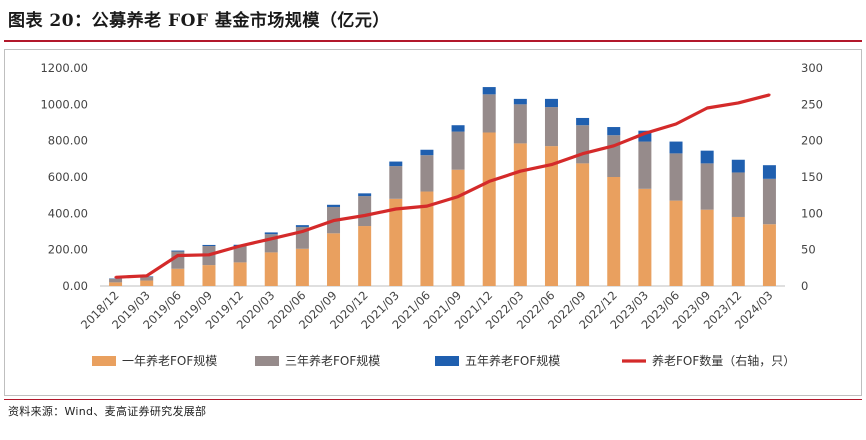 Image resolution: width=866 pixels, height=440 pixels. Describe the element at coordinates (68, 177) in the screenshot. I see `y-left-tick-label: 600.00` at that location.